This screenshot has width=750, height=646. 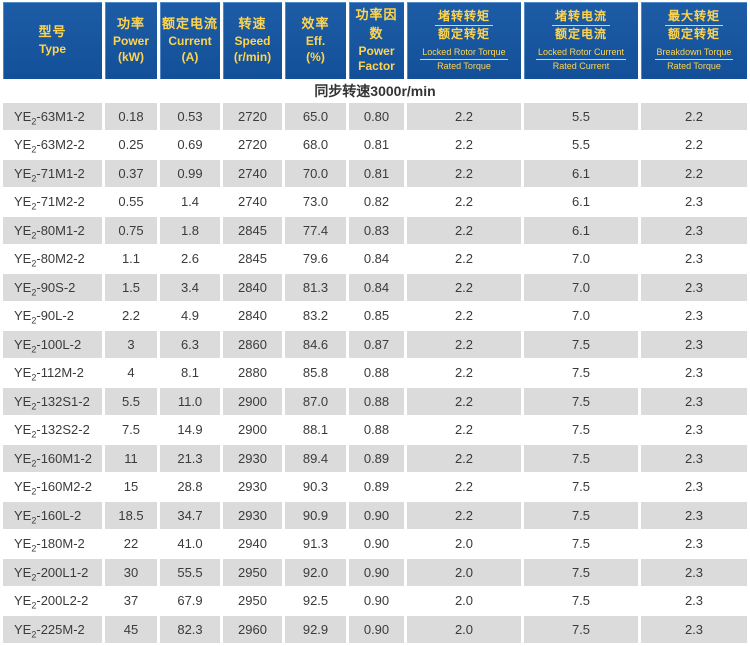 I want to click on cell-model: YE2-63M1-2, so click(x=52, y=116).